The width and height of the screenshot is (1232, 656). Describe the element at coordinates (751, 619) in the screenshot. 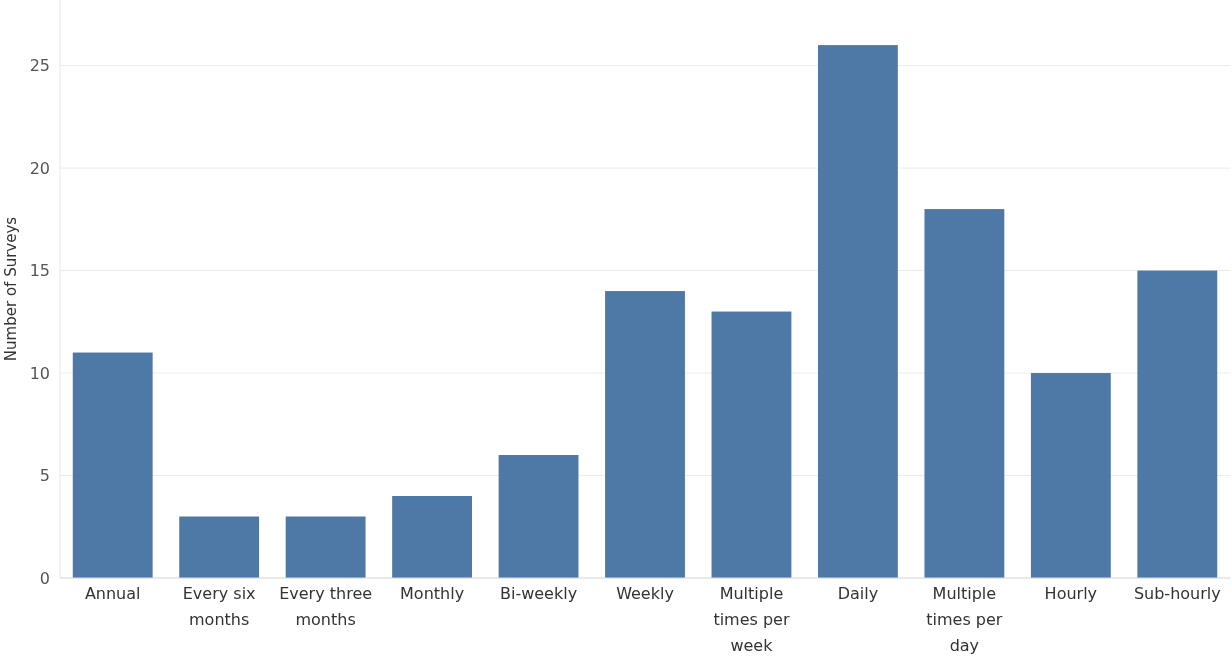

I see `x-tick-label: Multiple times per week` at that location.